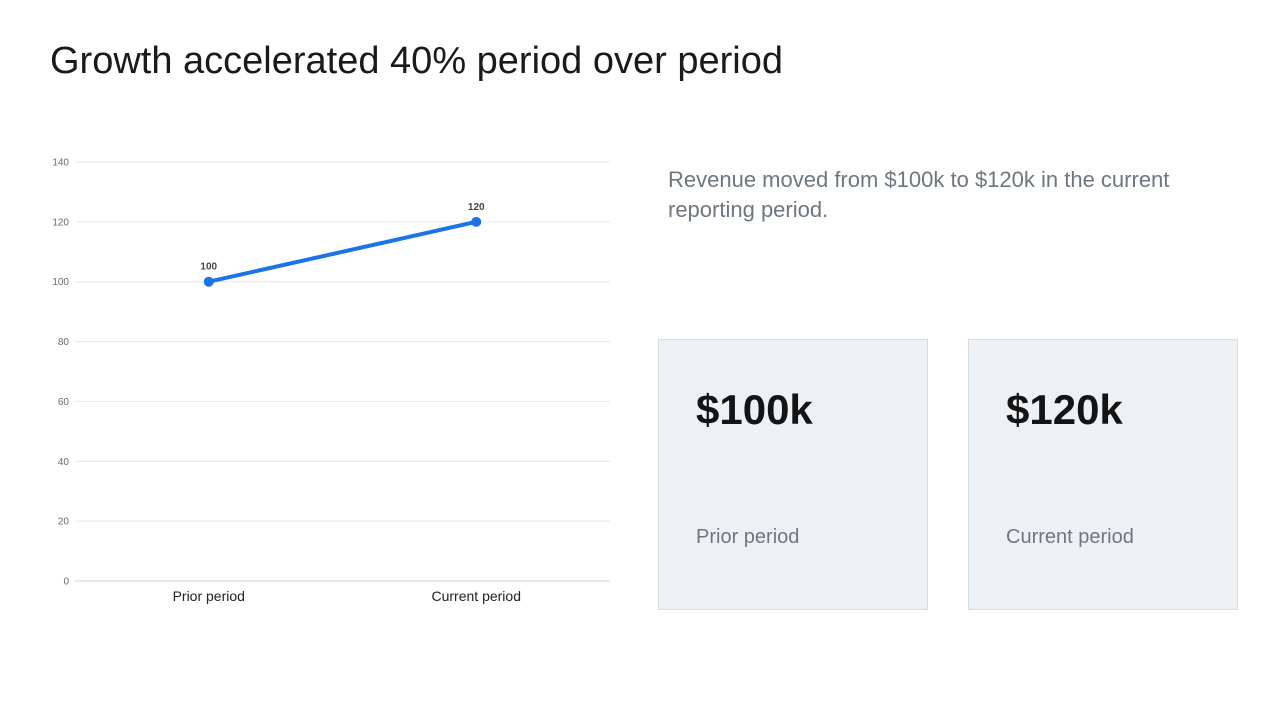 The width and height of the screenshot is (1280, 720). Describe the element at coordinates (1070, 537) in the screenshot. I see `metric-label: Current period` at that location.